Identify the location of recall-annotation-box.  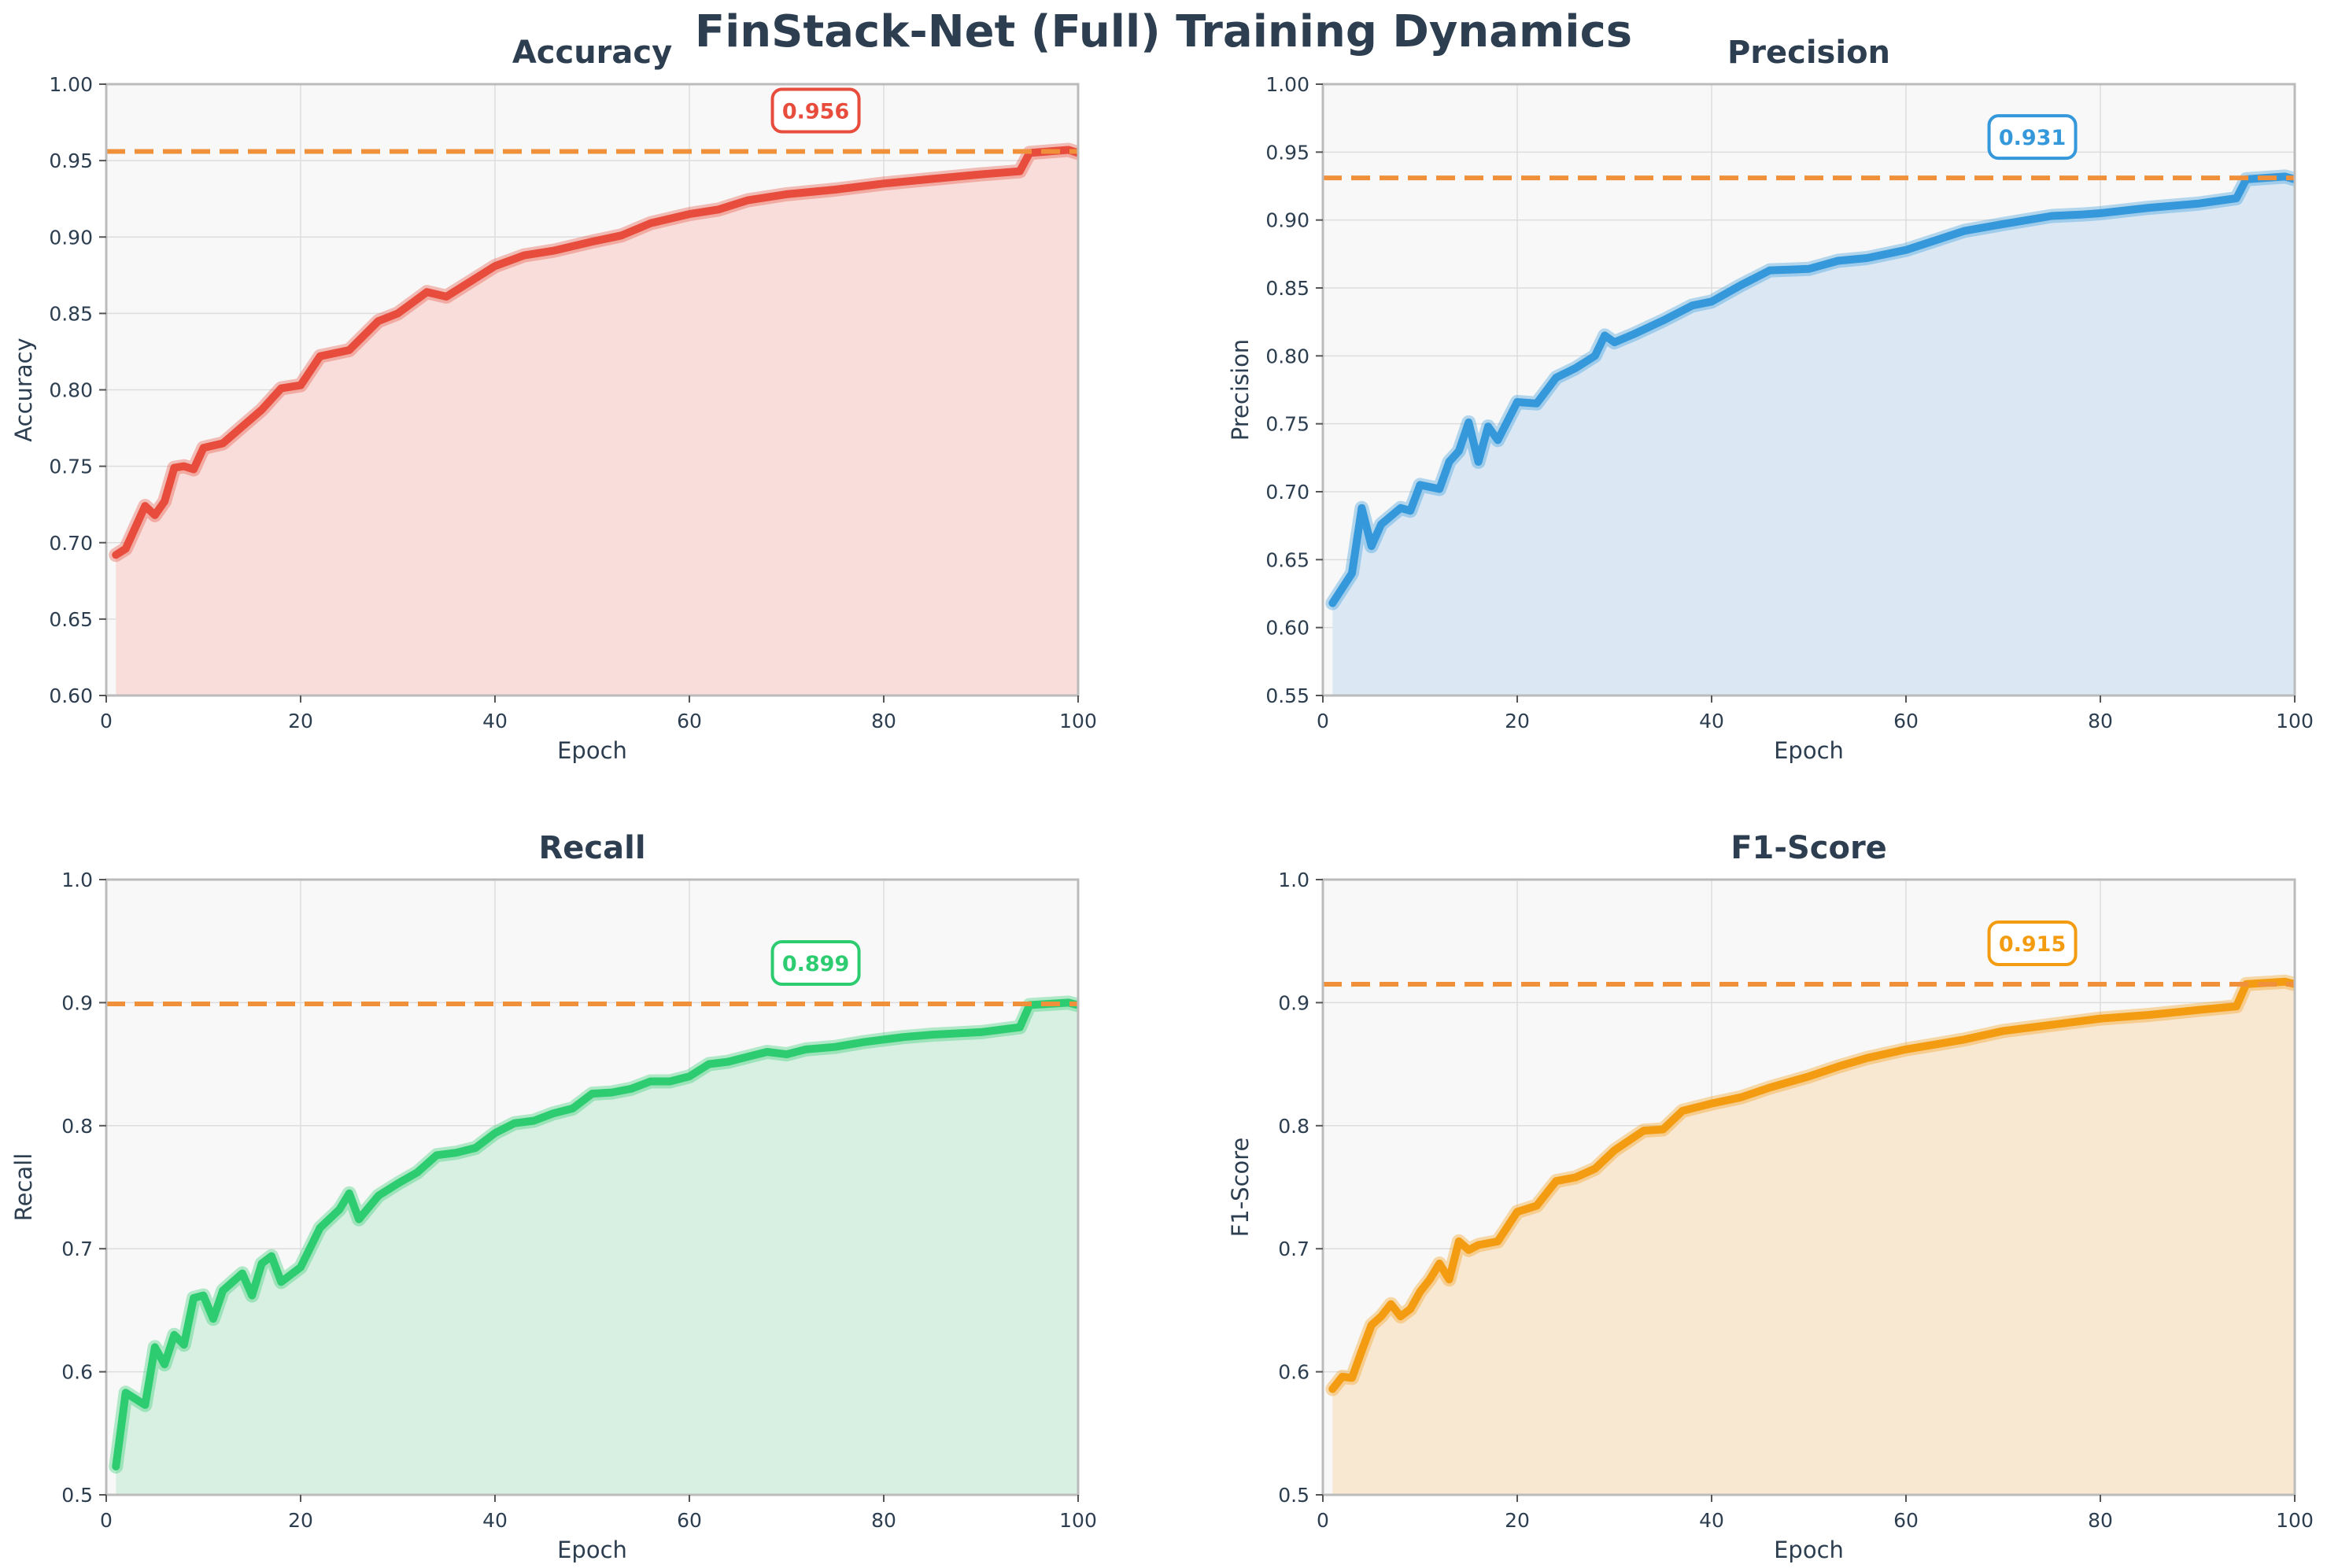
(815, 963).